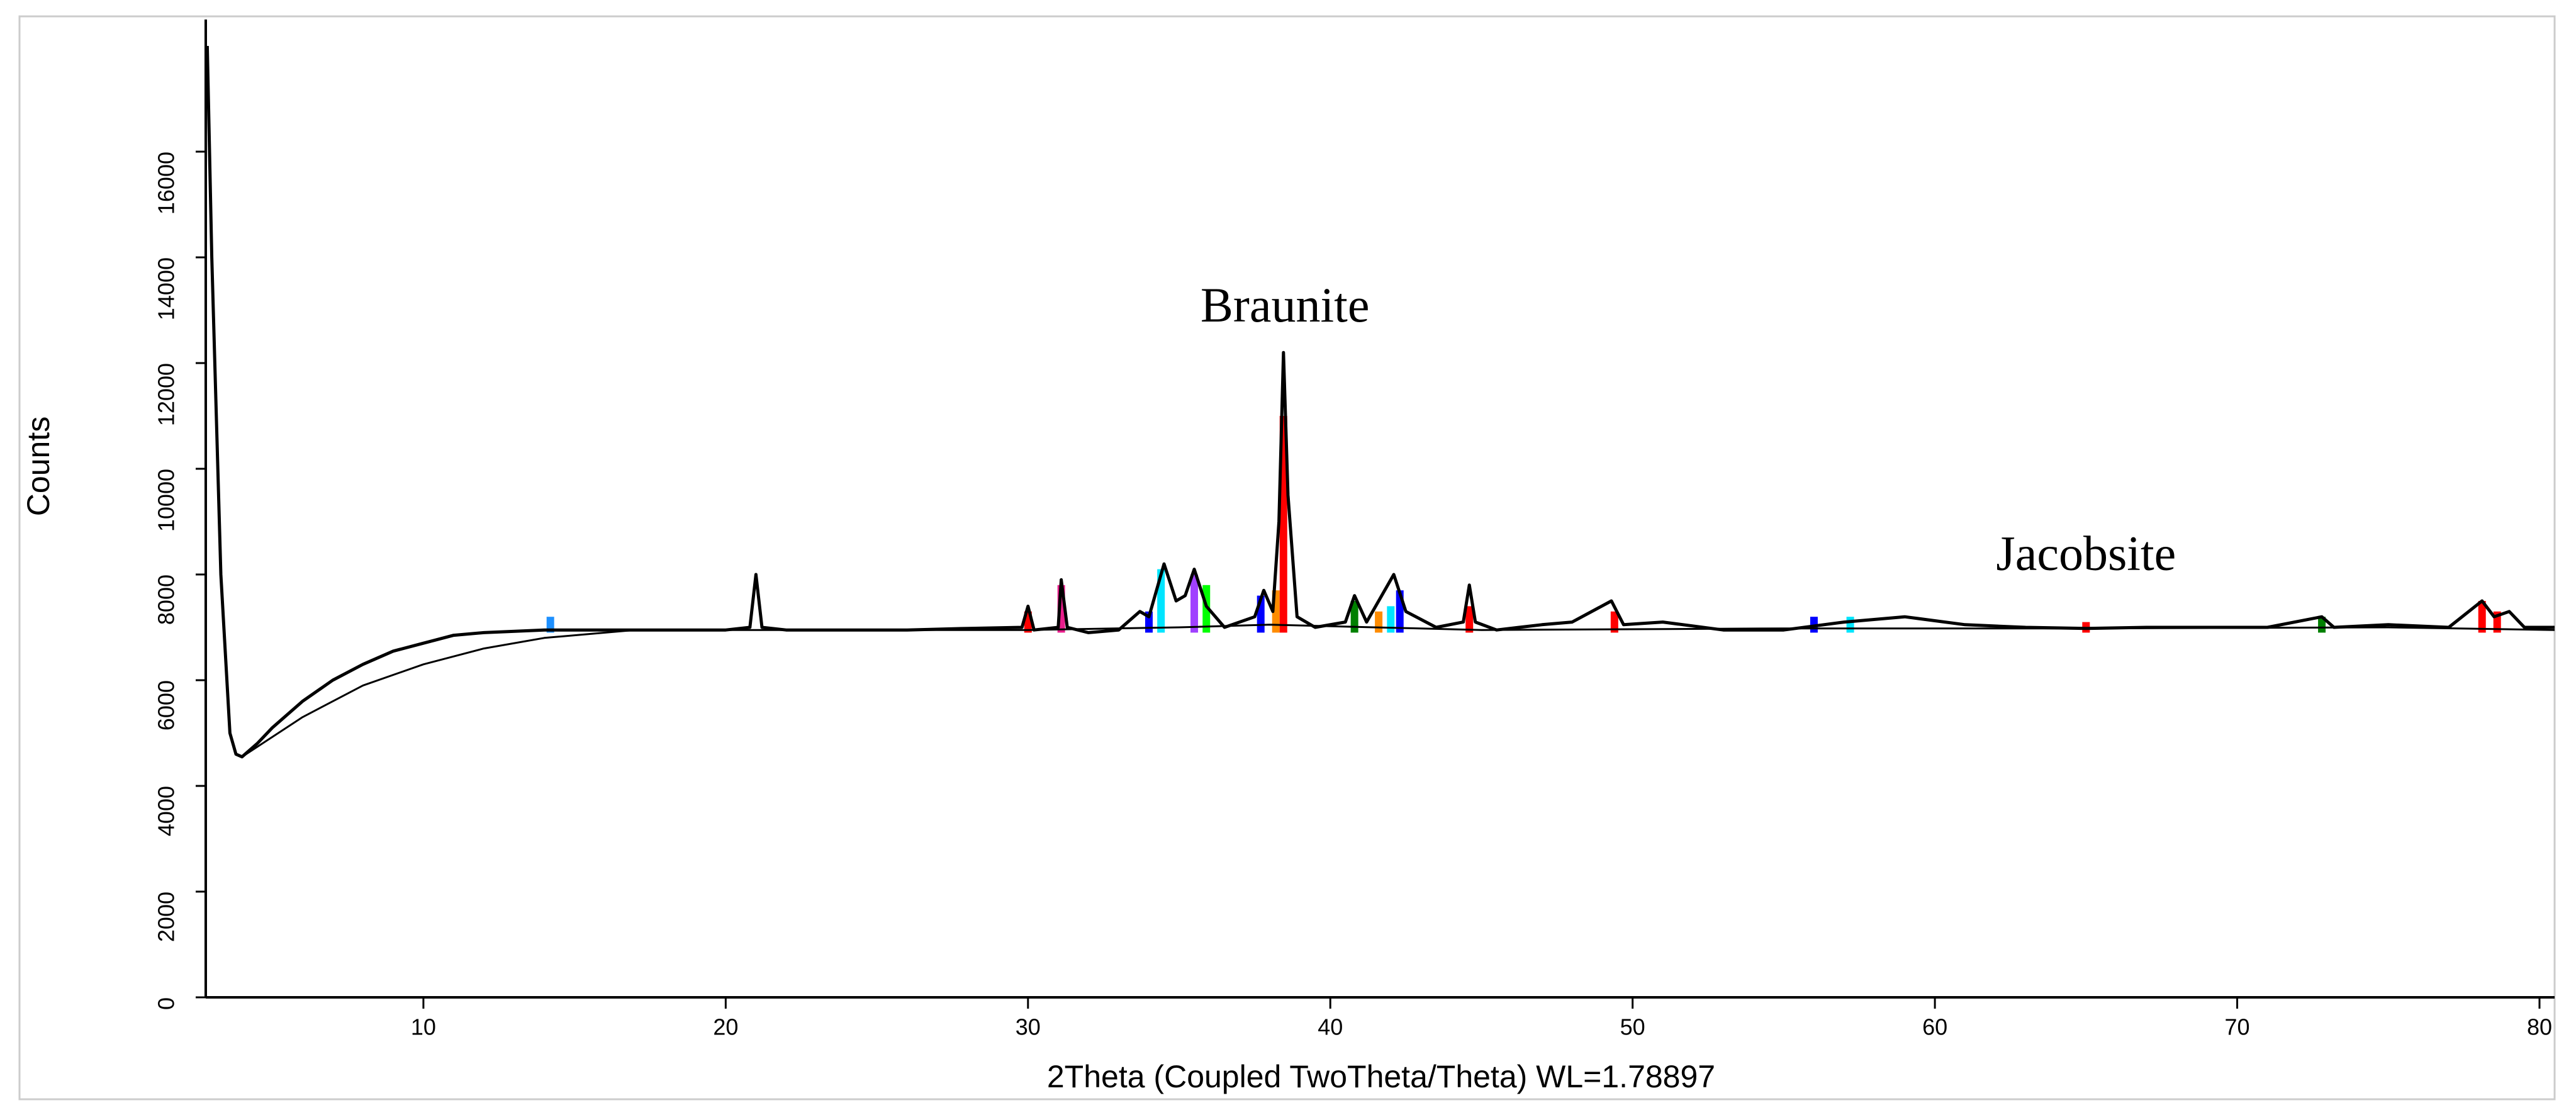 This screenshot has height=1115, width=2576. Describe the element at coordinates (2086, 554) in the screenshot. I see `annotation: Jacobsite` at that location.